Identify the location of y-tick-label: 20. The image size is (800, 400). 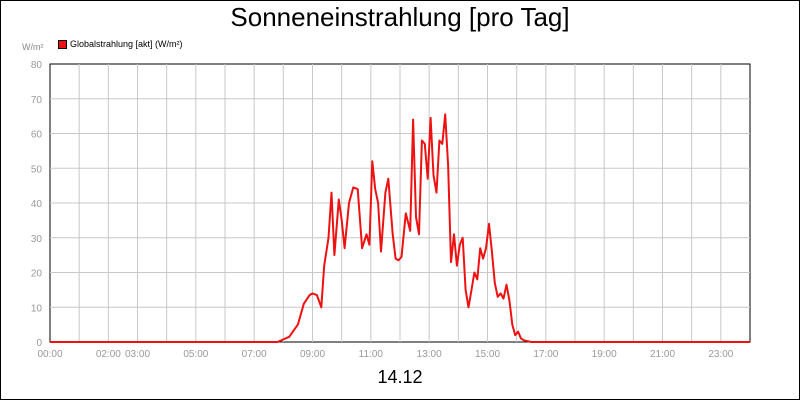
(37, 274).